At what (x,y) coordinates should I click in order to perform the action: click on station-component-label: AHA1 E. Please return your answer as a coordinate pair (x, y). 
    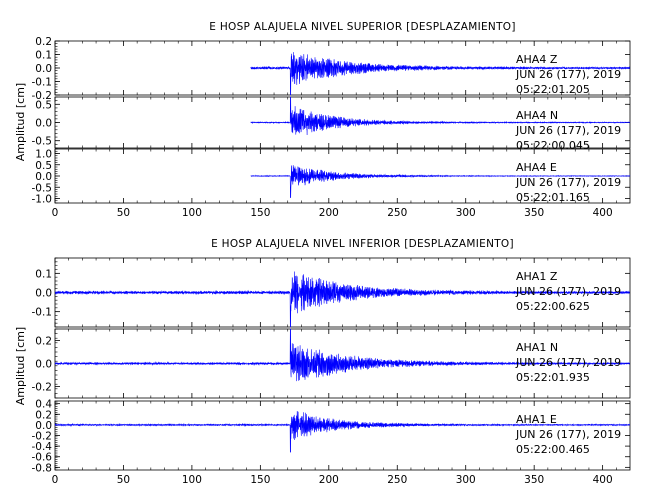
    Looking at the image, I should click on (536, 419).